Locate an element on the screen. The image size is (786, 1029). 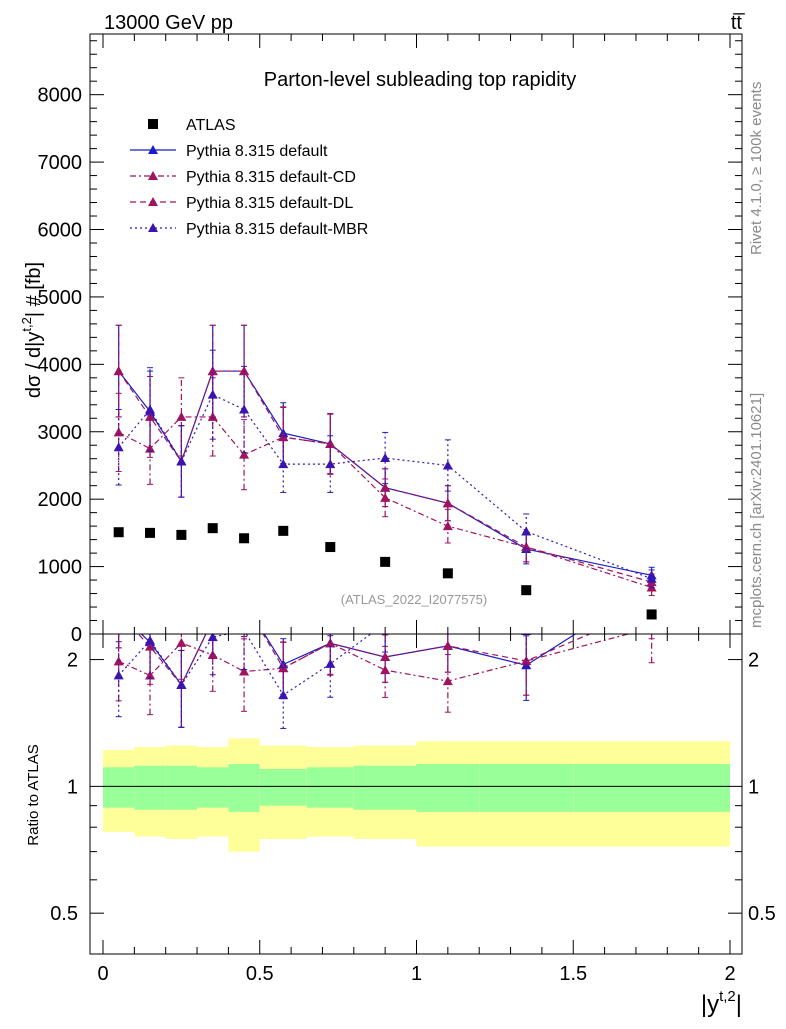
x-tick-label: 0 is located at coordinates (102, 974).